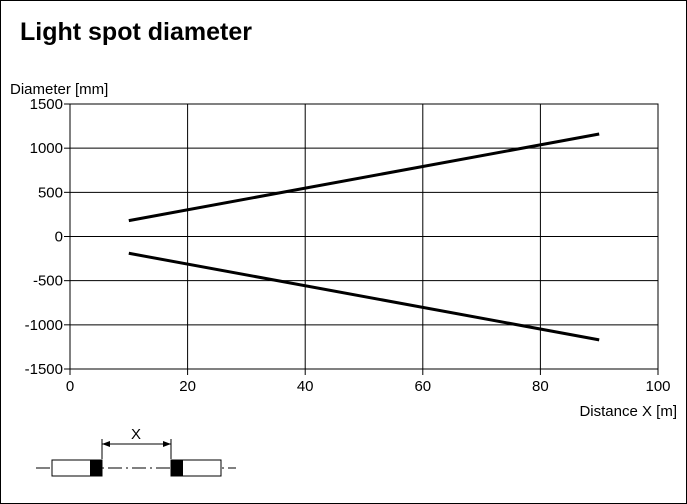  What do you see at coordinates (50, 192) in the screenshot?
I see `y-tick-label: 500` at bounding box center [50, 192].